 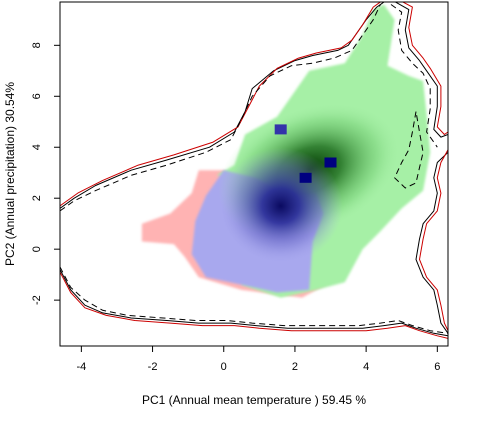 What do you see at coordinates (258, 359) in the screenshot?
I see `x-axis: -4 -2 0 2 4 6` at bounding box center [258, 359].